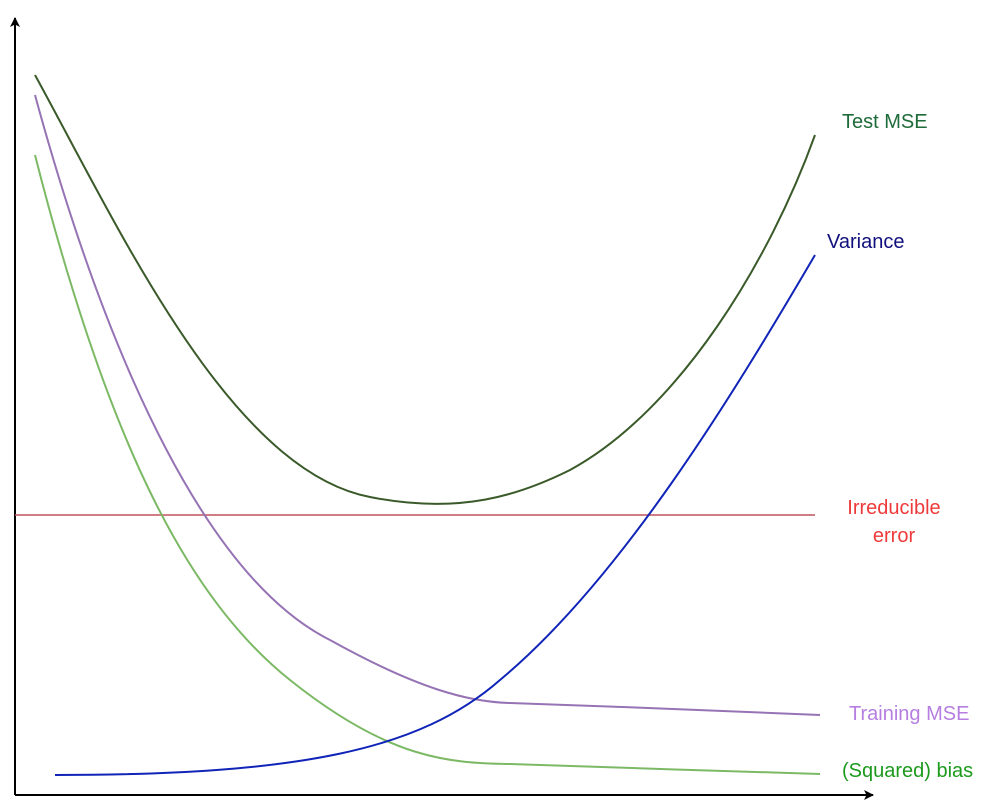 The image size is (988, 812). I want to click on squared-bias-label: (Squared) bias, so click(908, 771).